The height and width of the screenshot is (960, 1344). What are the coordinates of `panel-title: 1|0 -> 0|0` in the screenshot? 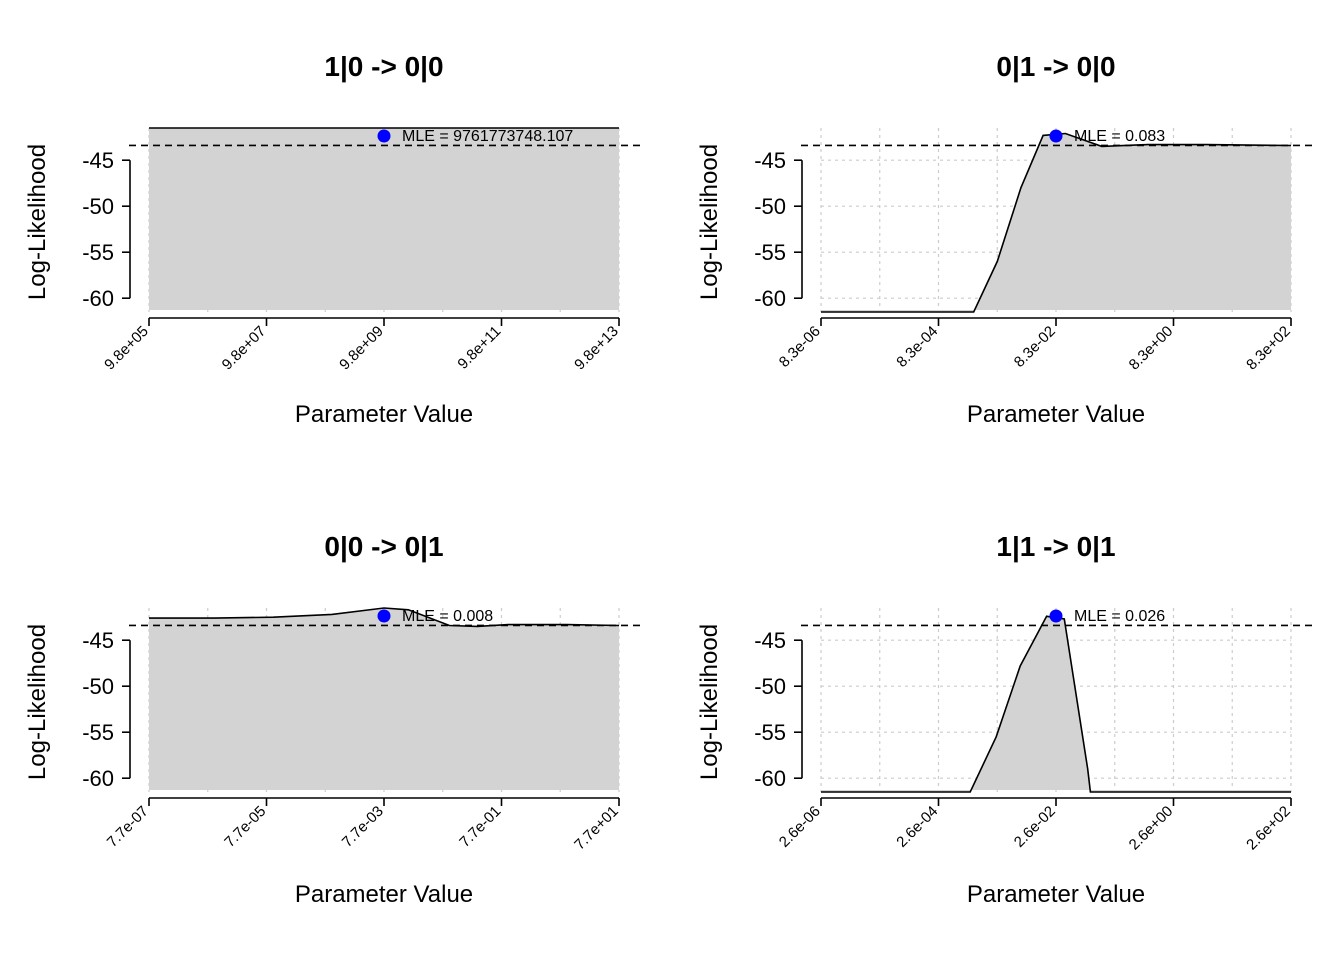 It's located at (383, 66).